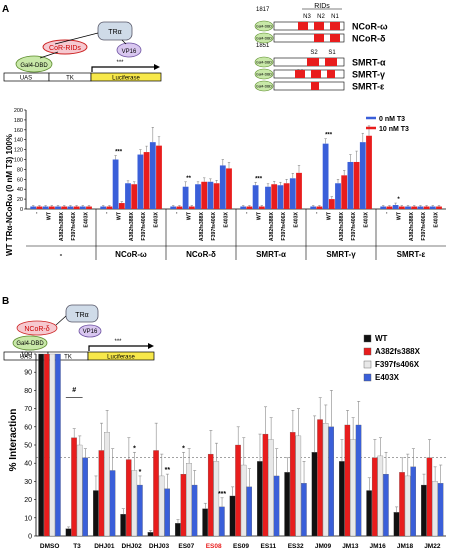  I want to click on chart-b-category-label: ES32, so click(296, 546).